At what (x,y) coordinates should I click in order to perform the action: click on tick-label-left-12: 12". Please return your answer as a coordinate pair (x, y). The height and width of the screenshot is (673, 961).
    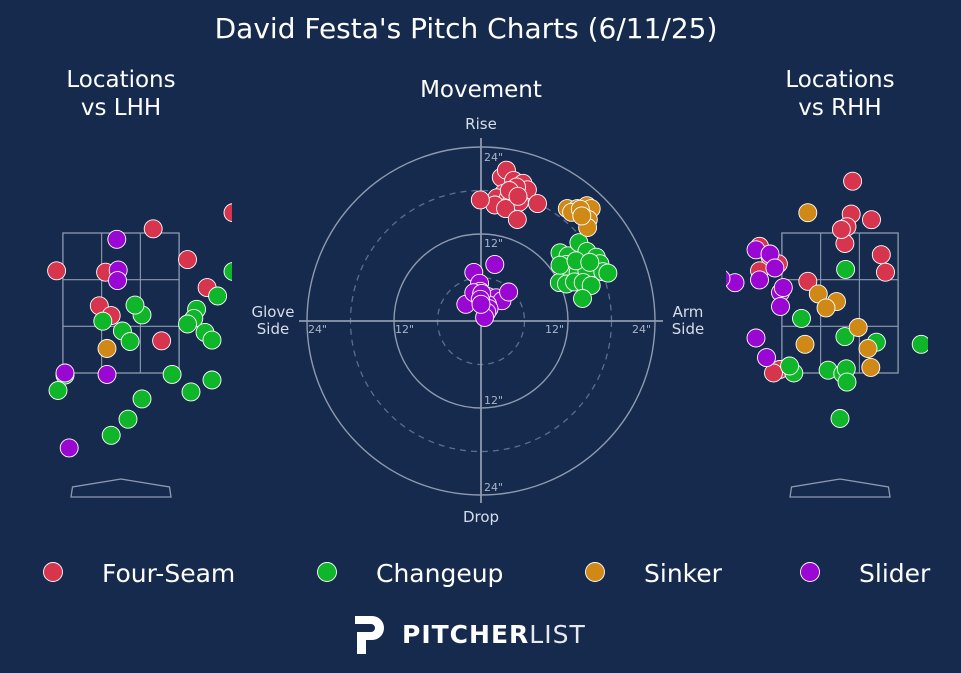
    Looking at the image, I should click on (404, 329).